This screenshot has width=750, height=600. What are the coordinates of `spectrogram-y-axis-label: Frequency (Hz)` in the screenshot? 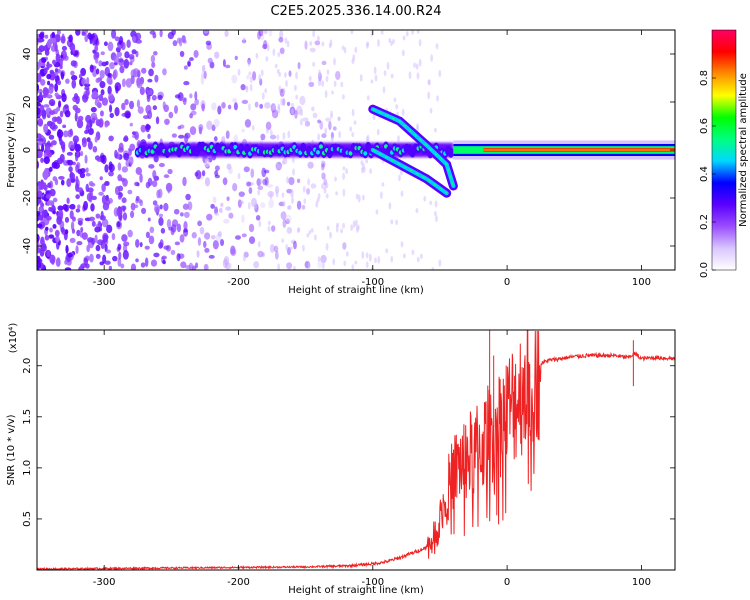 It's located at (11, 150).